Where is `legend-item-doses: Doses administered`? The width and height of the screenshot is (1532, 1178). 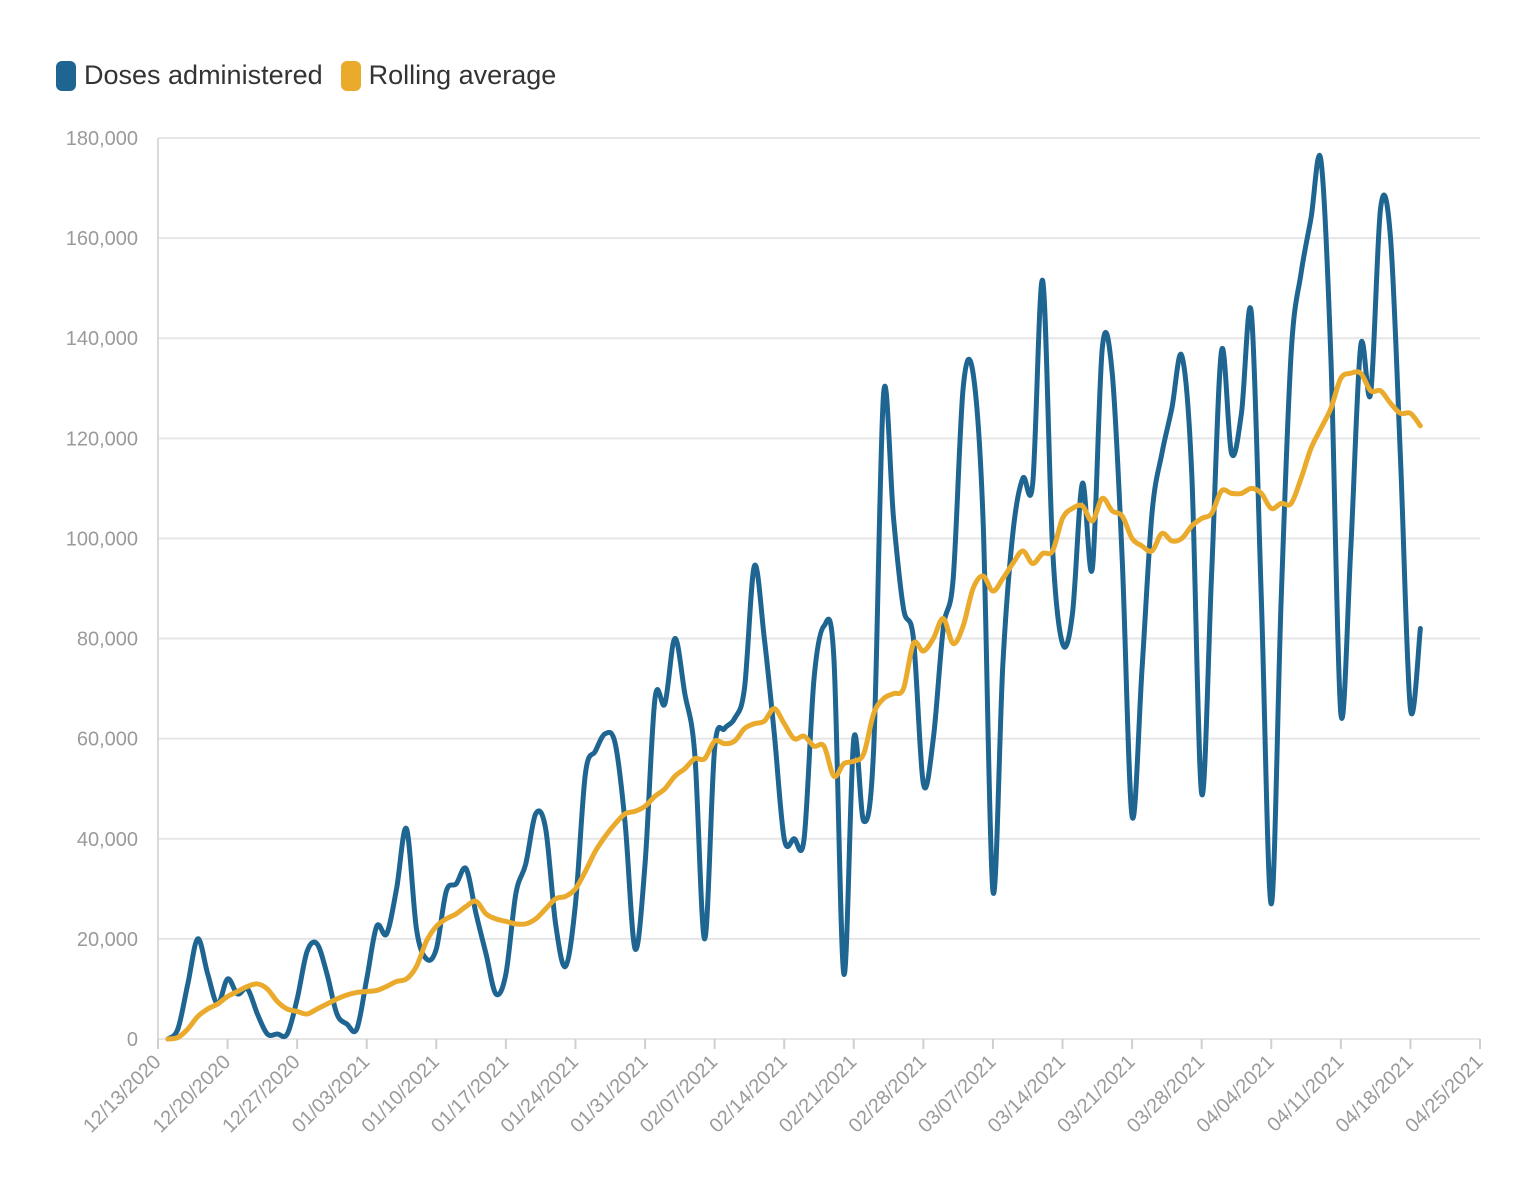
legend-item-doses: Doses administered is located at coordinates (189, 75).